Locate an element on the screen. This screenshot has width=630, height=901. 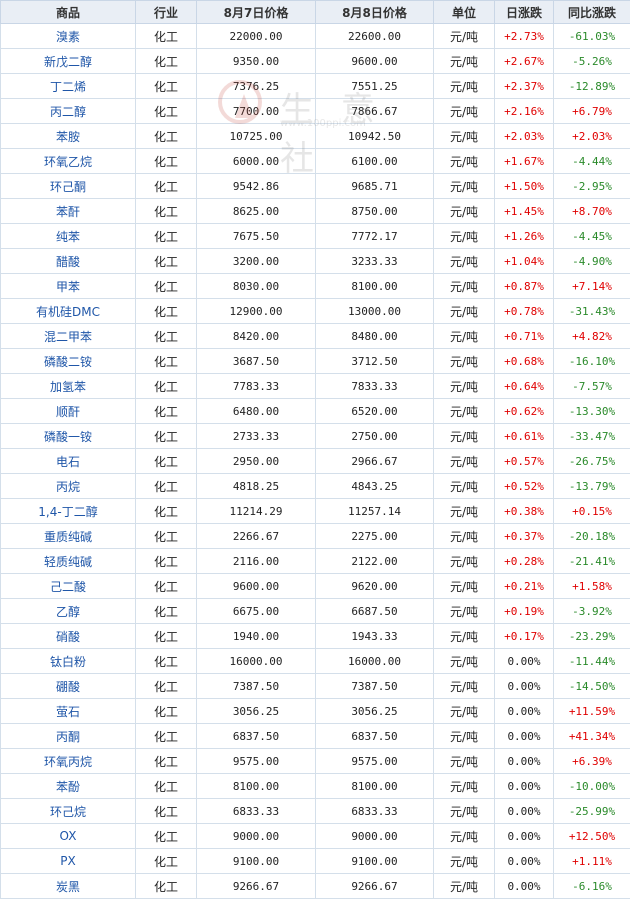
commodity-cell: 环氧丙烷 is located at coordinates (68, 761).